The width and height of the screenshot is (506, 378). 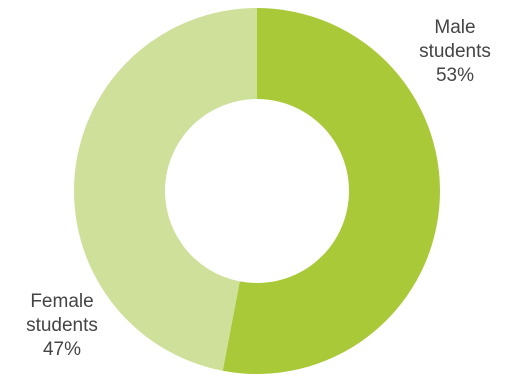 What do you see at coordinates (62, 349) in the screenshot?
I see `slice-value-label: 47%` at bounding box center [62, 349].